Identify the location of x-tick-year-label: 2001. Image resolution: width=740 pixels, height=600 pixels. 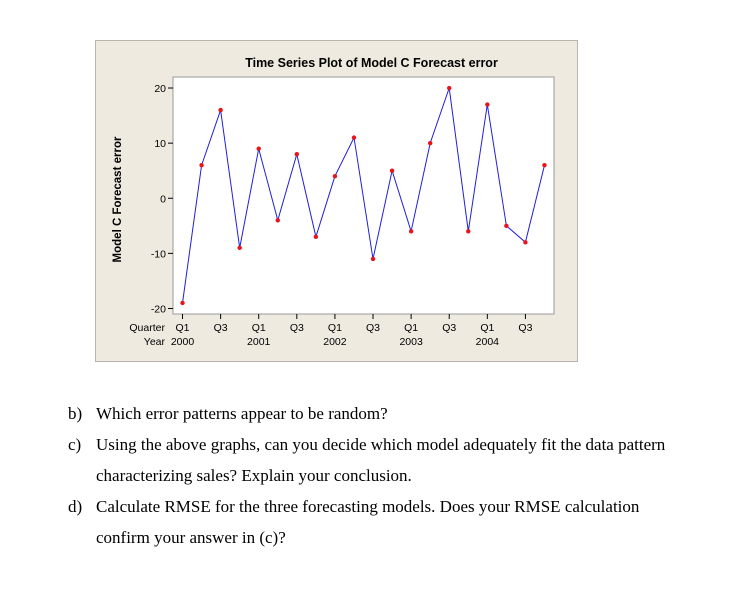
(259, 342).